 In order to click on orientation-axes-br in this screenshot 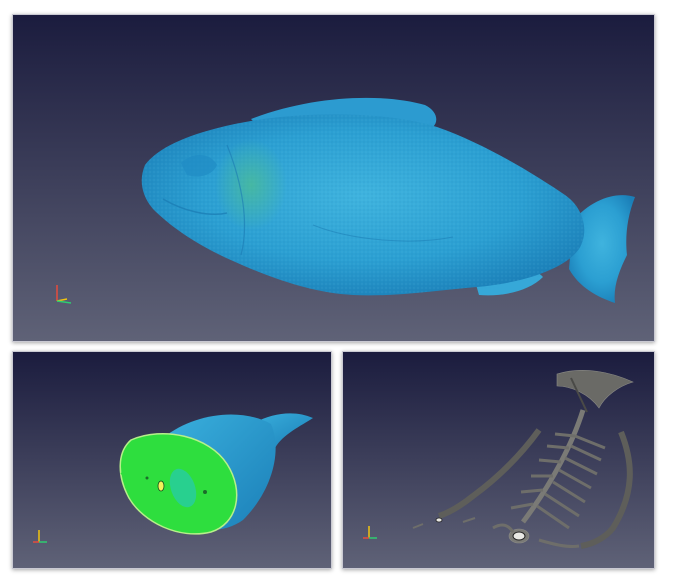, I will do `click(370, 532)`.